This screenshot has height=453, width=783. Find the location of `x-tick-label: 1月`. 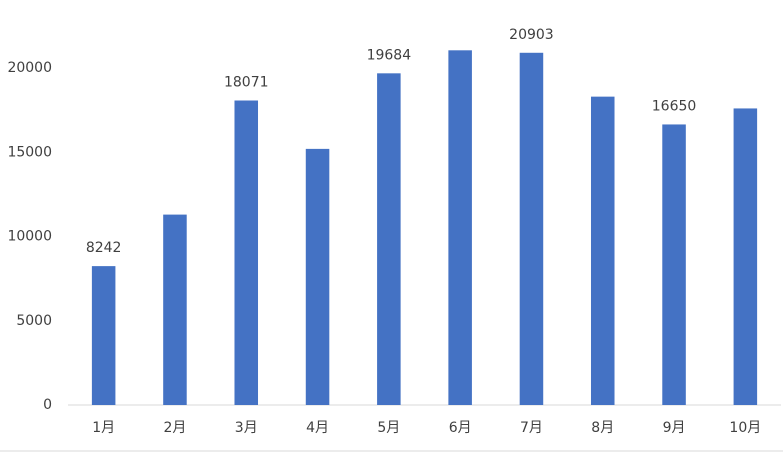

x-tick-label: 1月 is located at coordinates (103, 428).